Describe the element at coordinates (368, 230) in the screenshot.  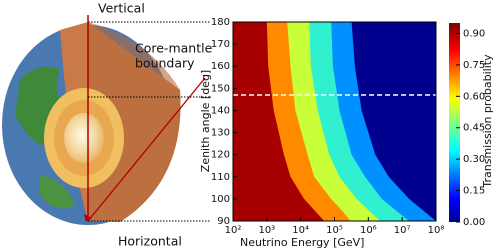
I see `x-tick-label: 10⁶` at that location.